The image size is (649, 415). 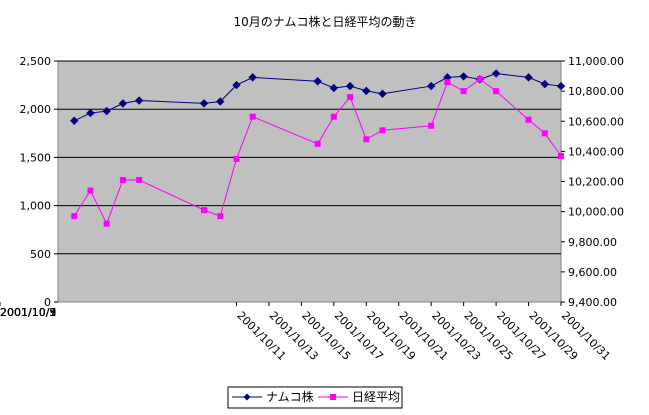 I want to click on right-tick-label: 9,600.00, so click(x=592, y=272).